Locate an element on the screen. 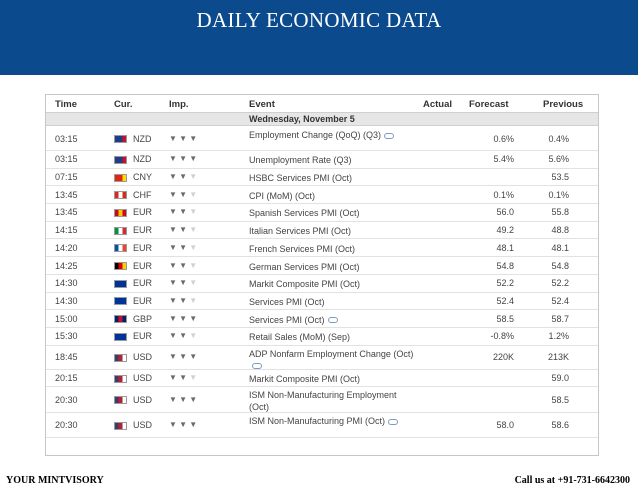  previous-cell: 52.4 is located at coordinates (560, 300).